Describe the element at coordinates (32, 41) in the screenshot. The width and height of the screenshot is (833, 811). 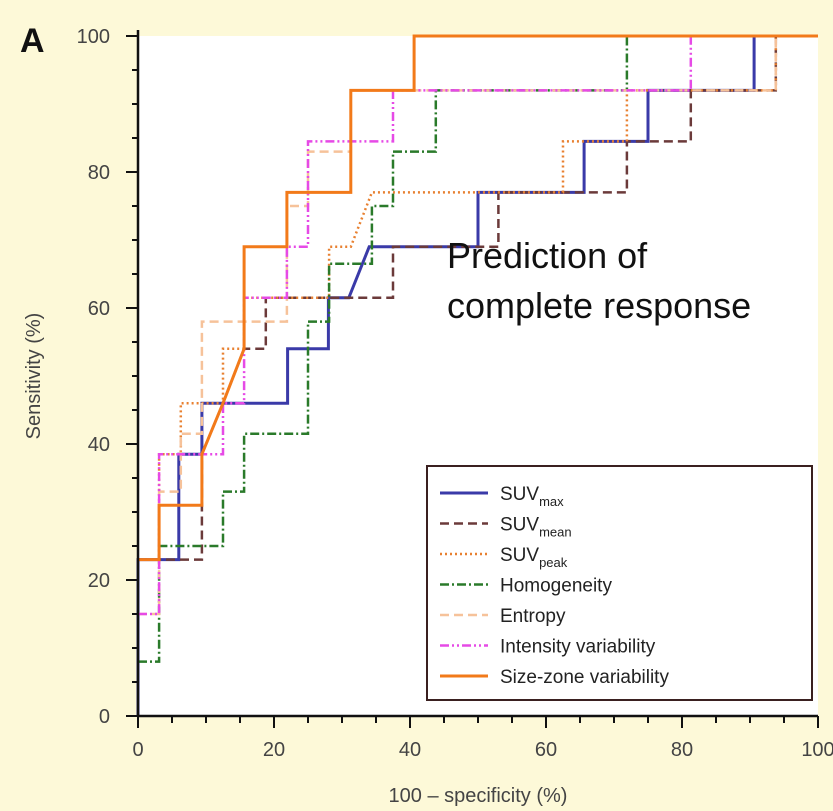
I see `panel-label: A` at that location.